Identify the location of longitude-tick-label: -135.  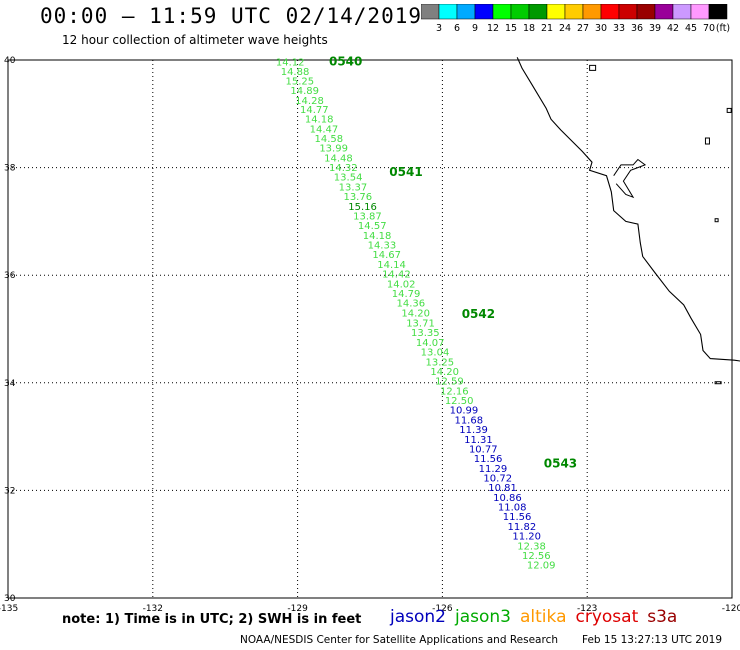
(9, 609).